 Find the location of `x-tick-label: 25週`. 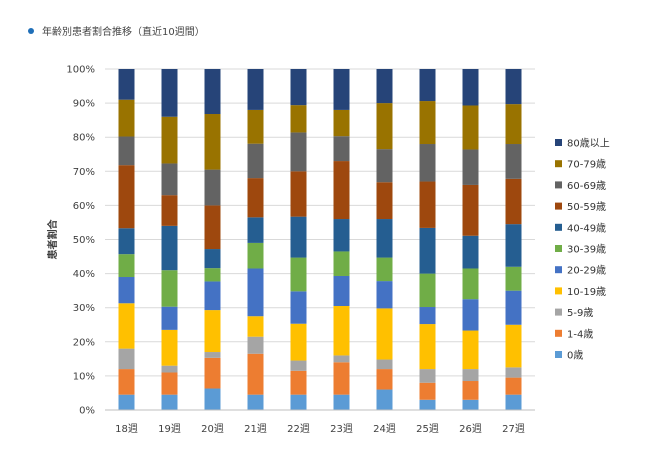

x-tick-label: 25週 is located at coordinates (427, 429).